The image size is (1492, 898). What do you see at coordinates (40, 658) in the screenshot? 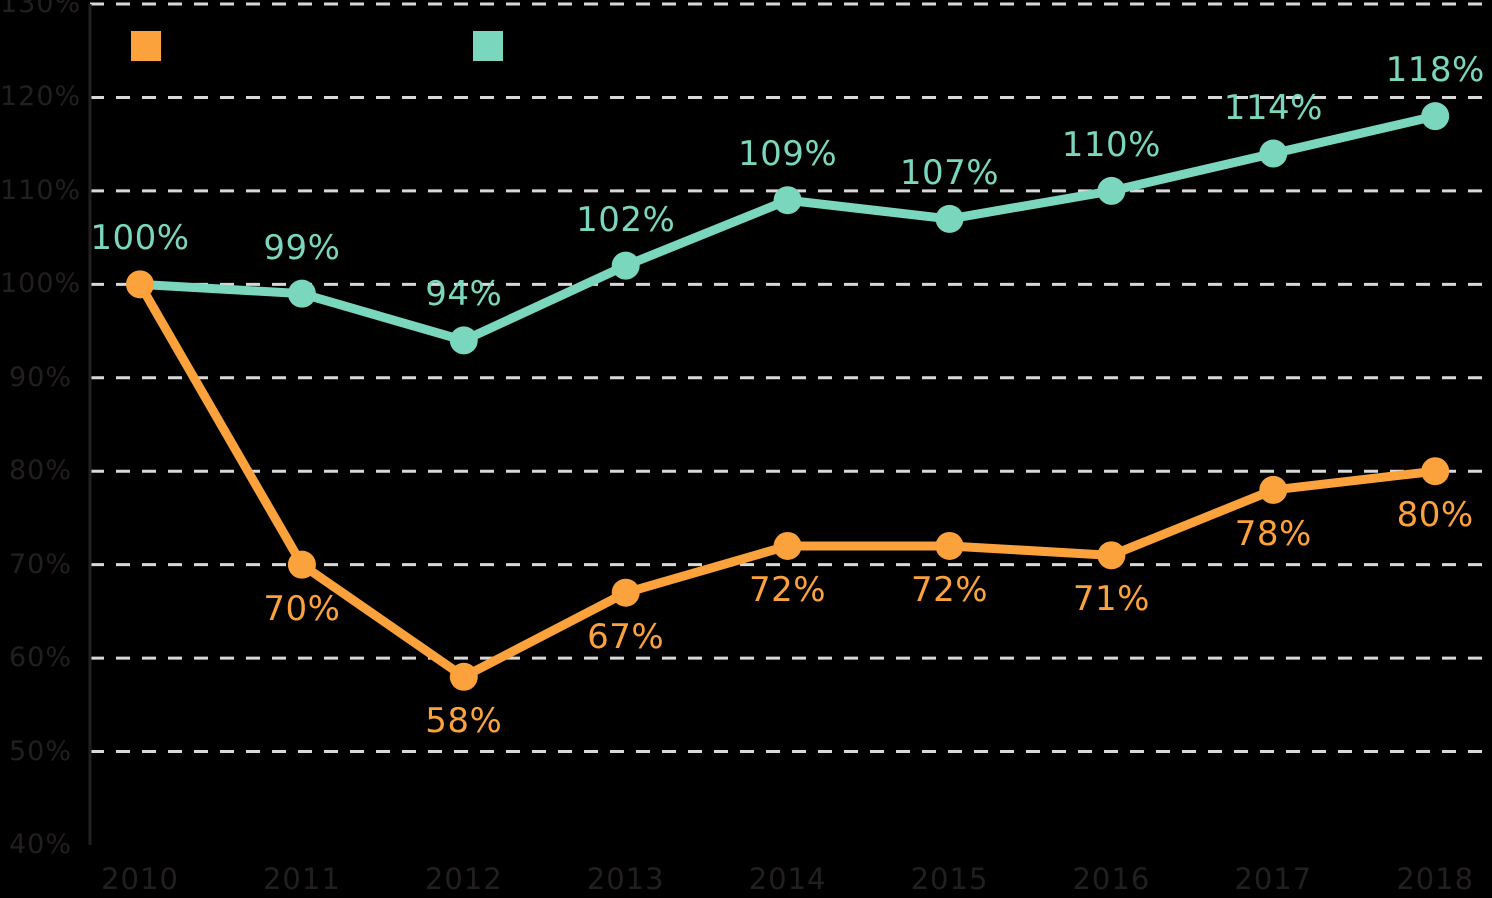
I see `y-axis-tick-label: 60%` at bounding box center [40, 658].